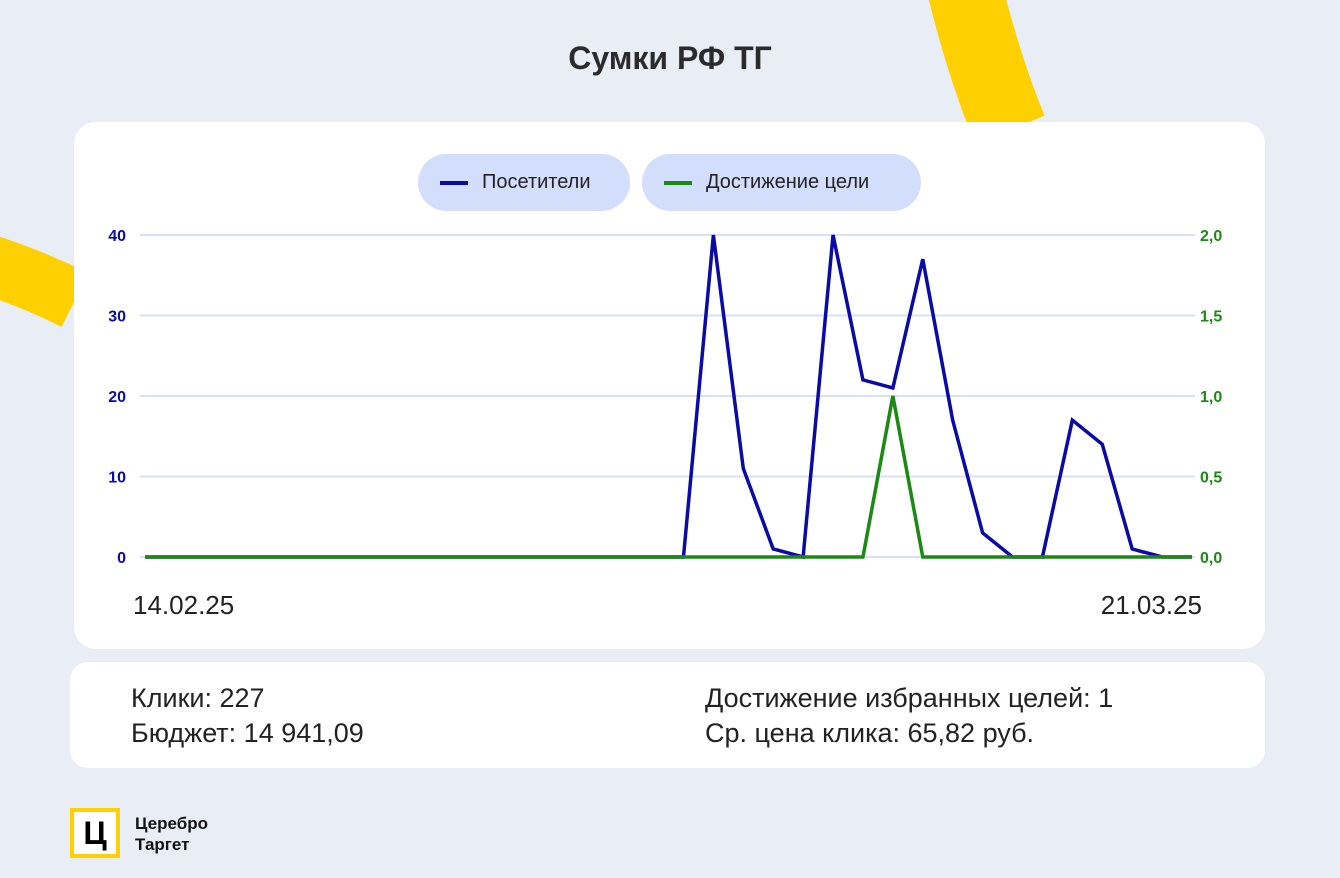 This screenshot has width=1340, height=878. I want to click on budget-stat: Бюджет: 14 941,09, so click(247, 733).